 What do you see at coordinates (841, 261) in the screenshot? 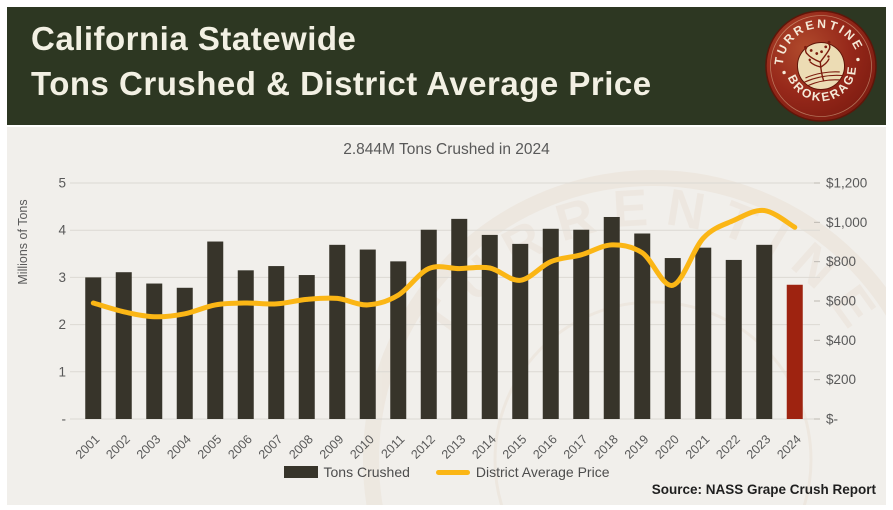
I see `right-axis-tick-label: $800` at bounding box center [841, 261].